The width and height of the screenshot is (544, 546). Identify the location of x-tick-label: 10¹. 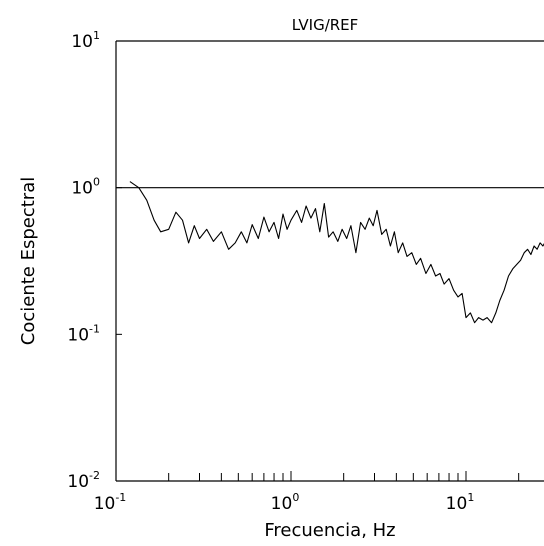
(460, 502).